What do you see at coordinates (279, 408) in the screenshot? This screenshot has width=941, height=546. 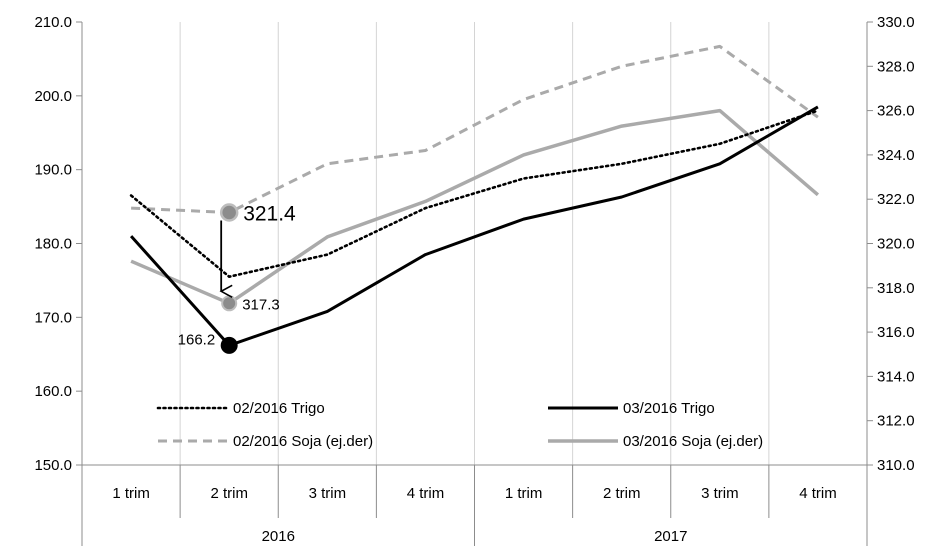 I see `legend-label: 02/2016 Trigo` at bounding box center [279, 408].